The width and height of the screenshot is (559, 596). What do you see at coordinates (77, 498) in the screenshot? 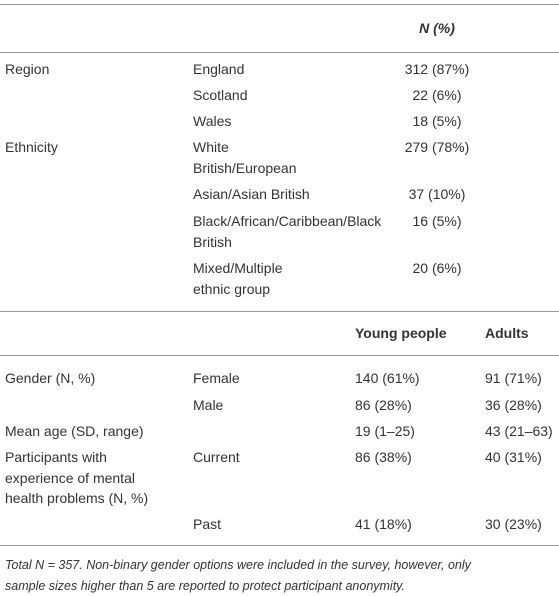
I see `row-label: health problems (N, %)` at bounding box center [77, 498].